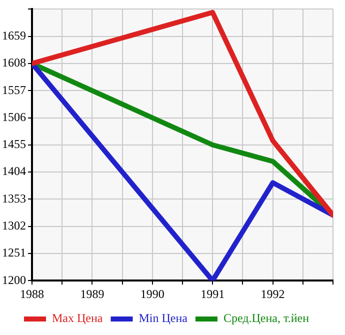 This screenshot has width=345, height=335. What do you see at coordinates (14, 253) in the screenshot?
I see `y-tick-label: 1251` at bounding box center [14, 253].